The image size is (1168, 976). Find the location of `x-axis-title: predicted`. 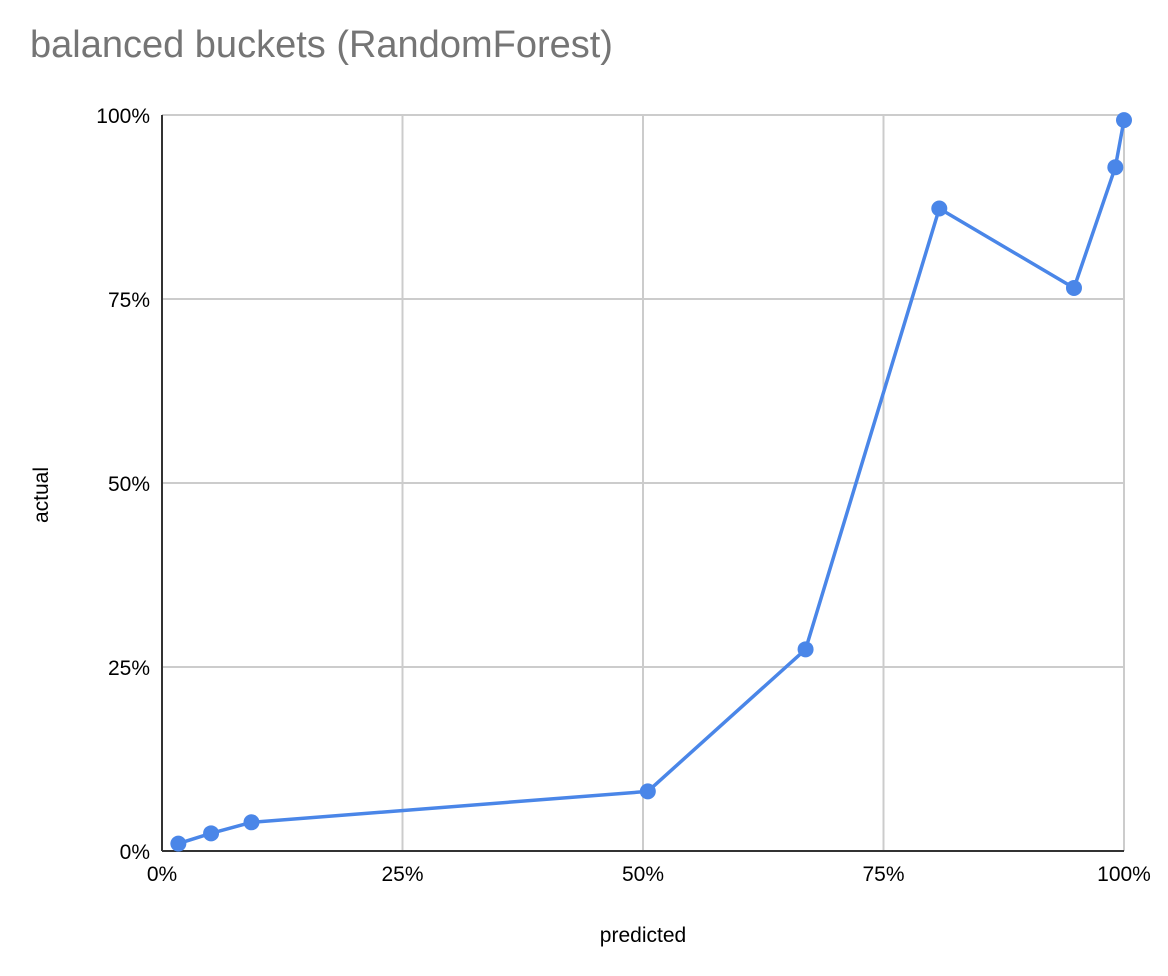

x-axis-title: predicted is located at coordinates (643, 935).